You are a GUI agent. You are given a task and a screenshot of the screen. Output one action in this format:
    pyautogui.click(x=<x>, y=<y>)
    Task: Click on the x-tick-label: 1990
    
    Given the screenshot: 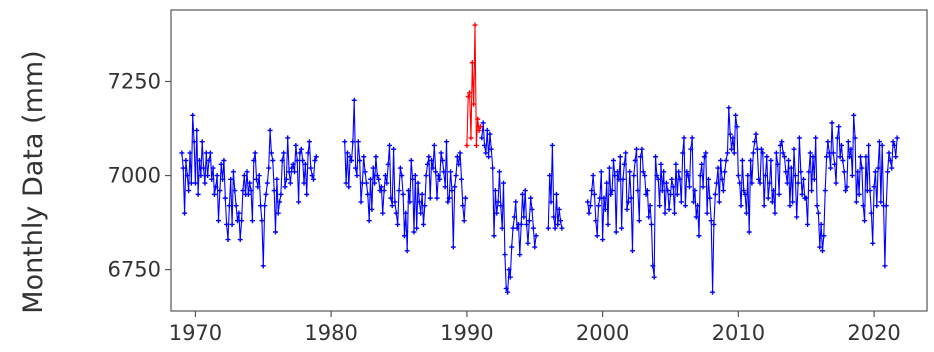 What is the action you would take?
    pyautogui.click(x=466, y=333)
    